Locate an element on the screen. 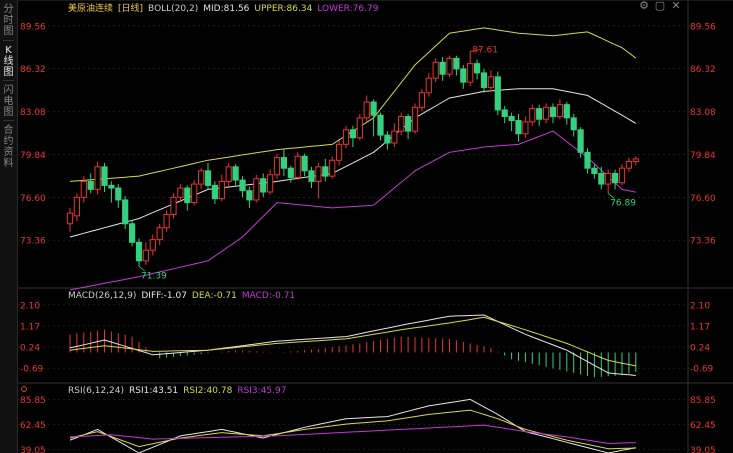 The width and height of the screenshot is (733, 453). high-annotation: 87.61 is located at coordinates (485, 51).